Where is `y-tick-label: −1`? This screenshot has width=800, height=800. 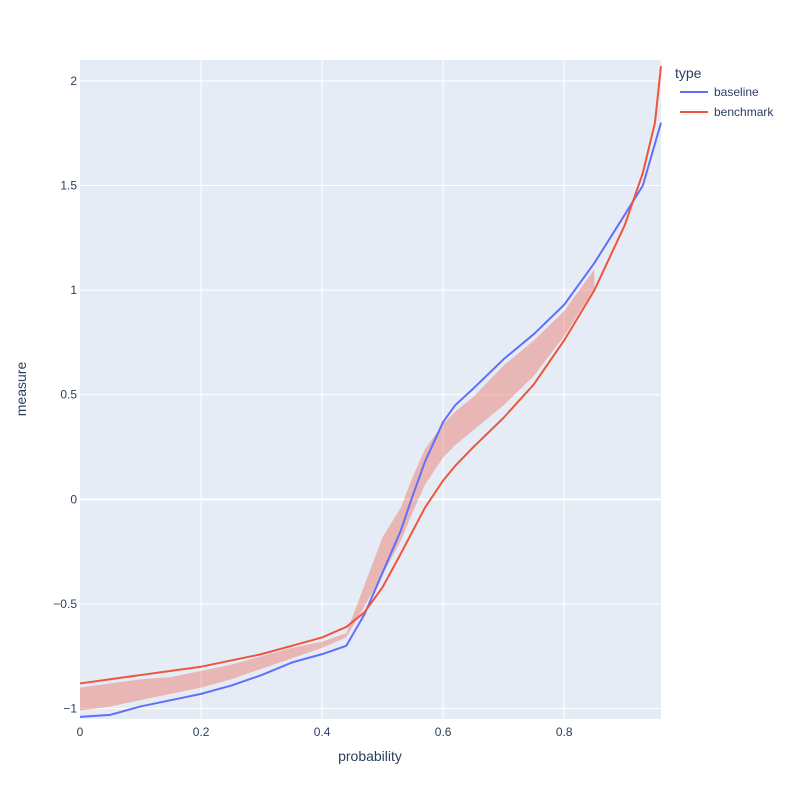
y-tick-label: −1 is located at coordinates (70, 709).